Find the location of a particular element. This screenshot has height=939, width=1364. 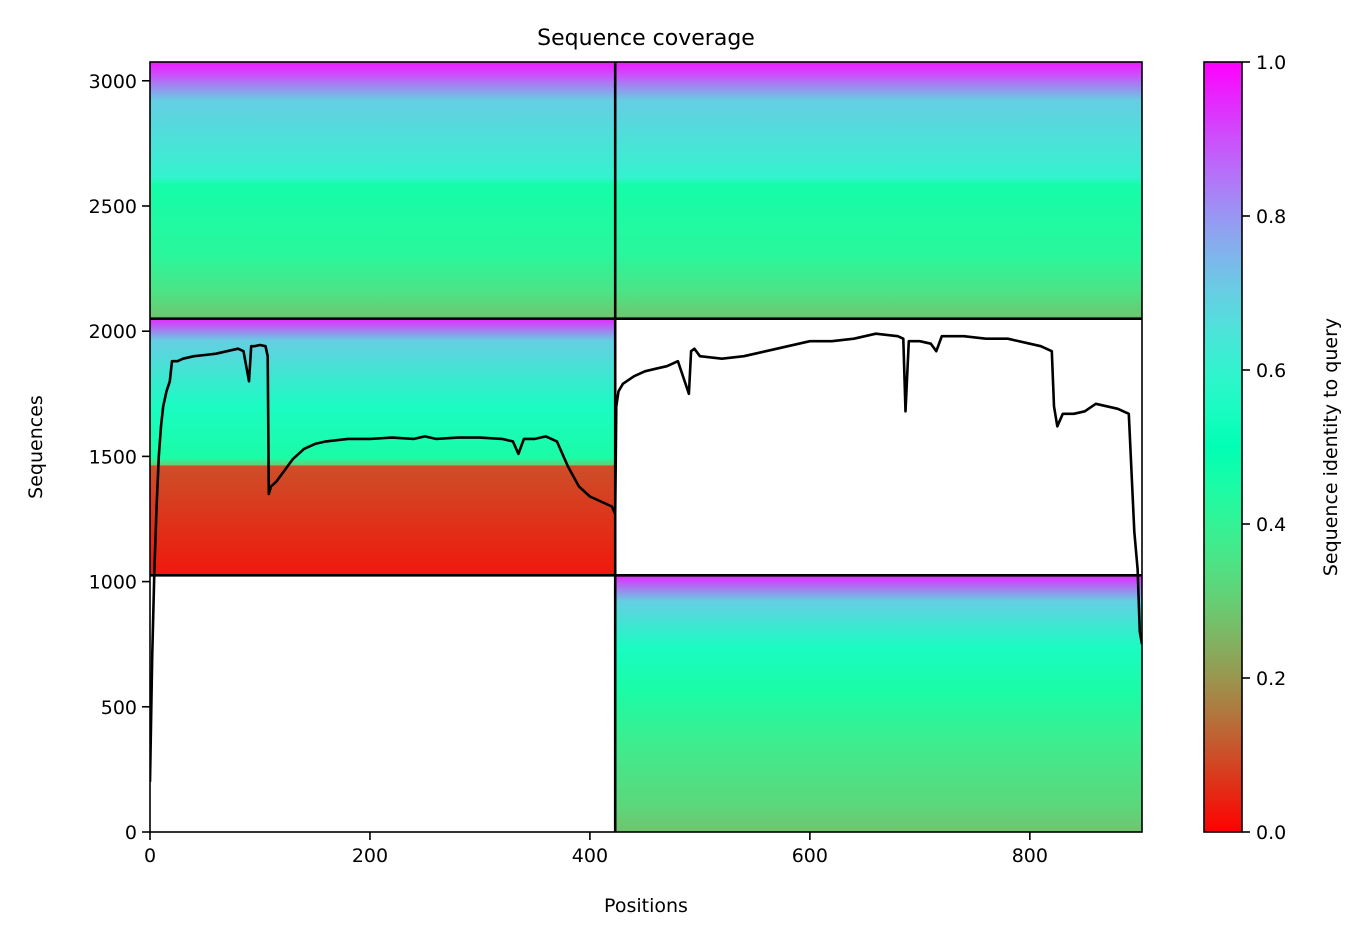

colorbar-tick-label: 0.8 is located at coordinates (1271, 217).